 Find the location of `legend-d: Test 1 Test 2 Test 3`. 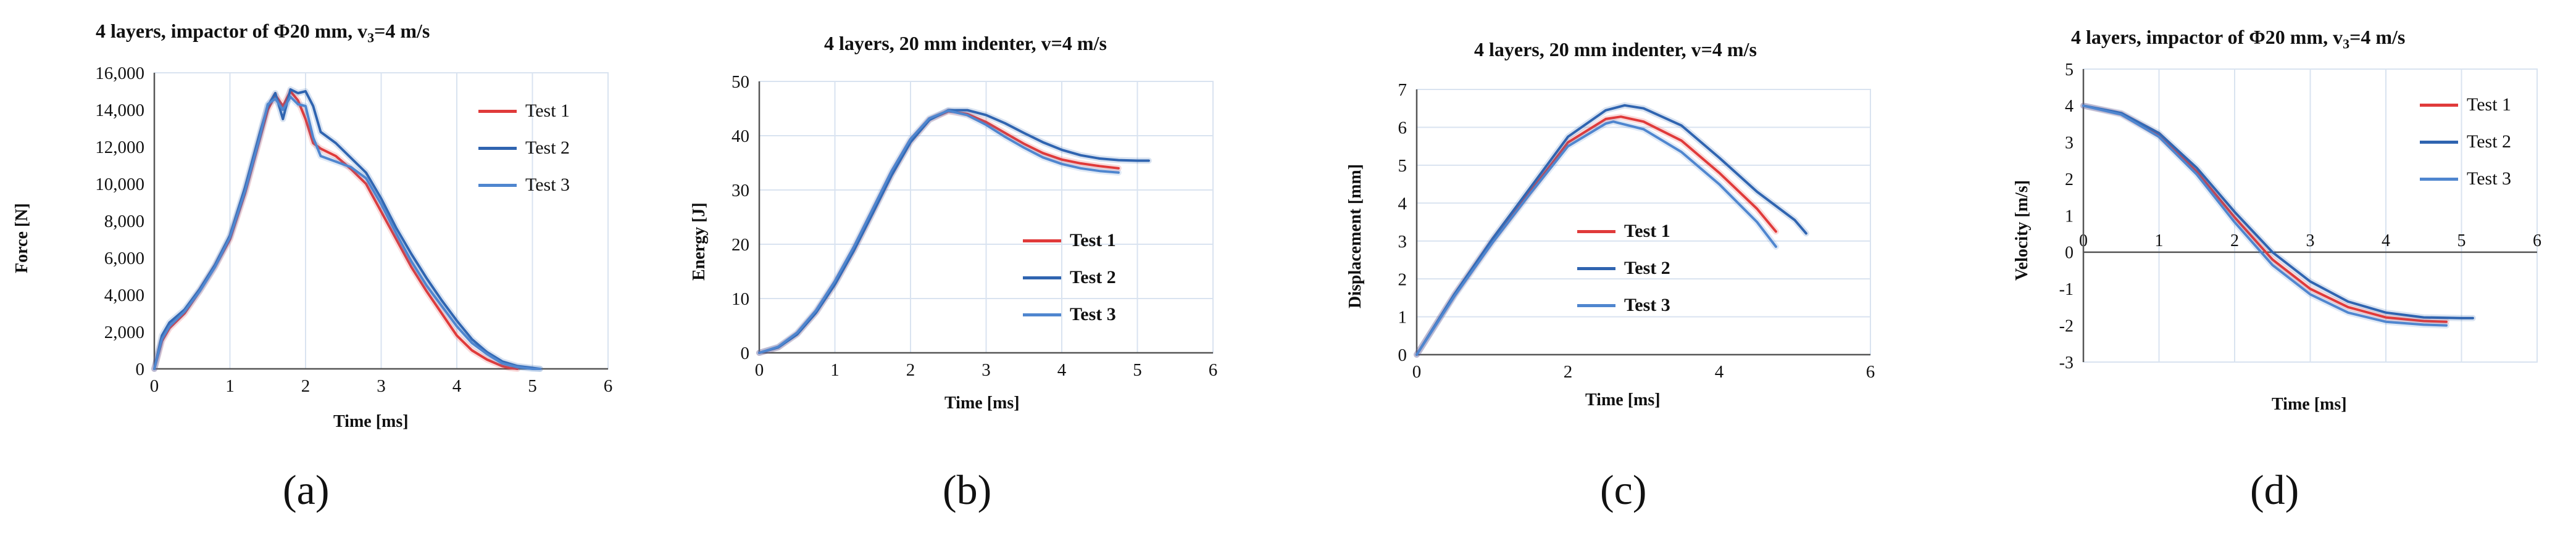

legend-d: Test 1 Test 2 Test 3 is located at coordinates (2466, 141).